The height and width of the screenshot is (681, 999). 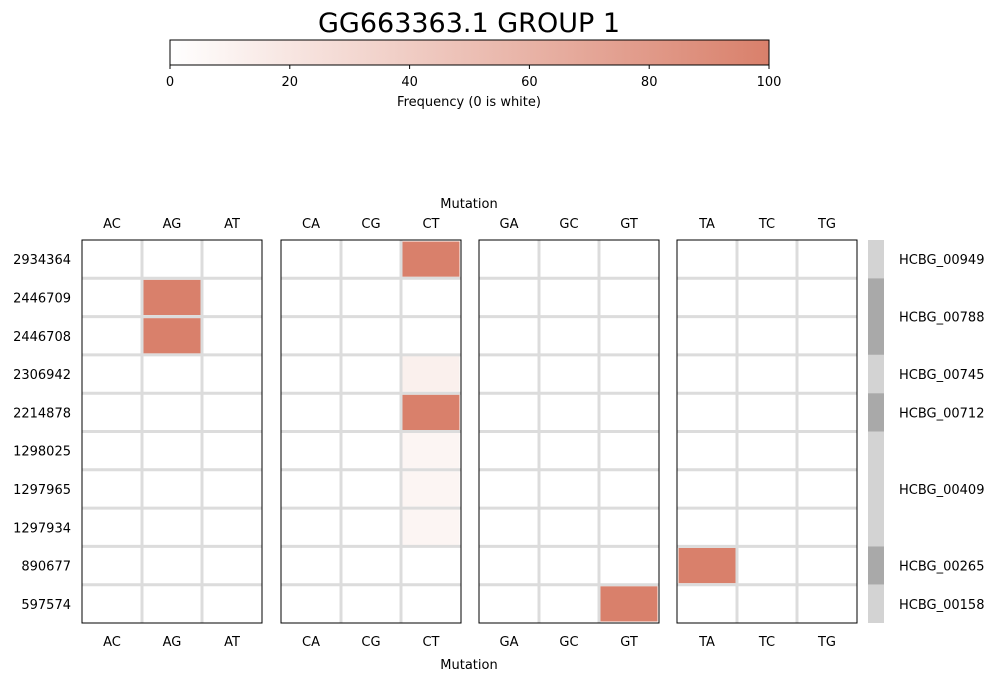 I want to click on column-label-bottom: TC, so click(x=766, y=642).